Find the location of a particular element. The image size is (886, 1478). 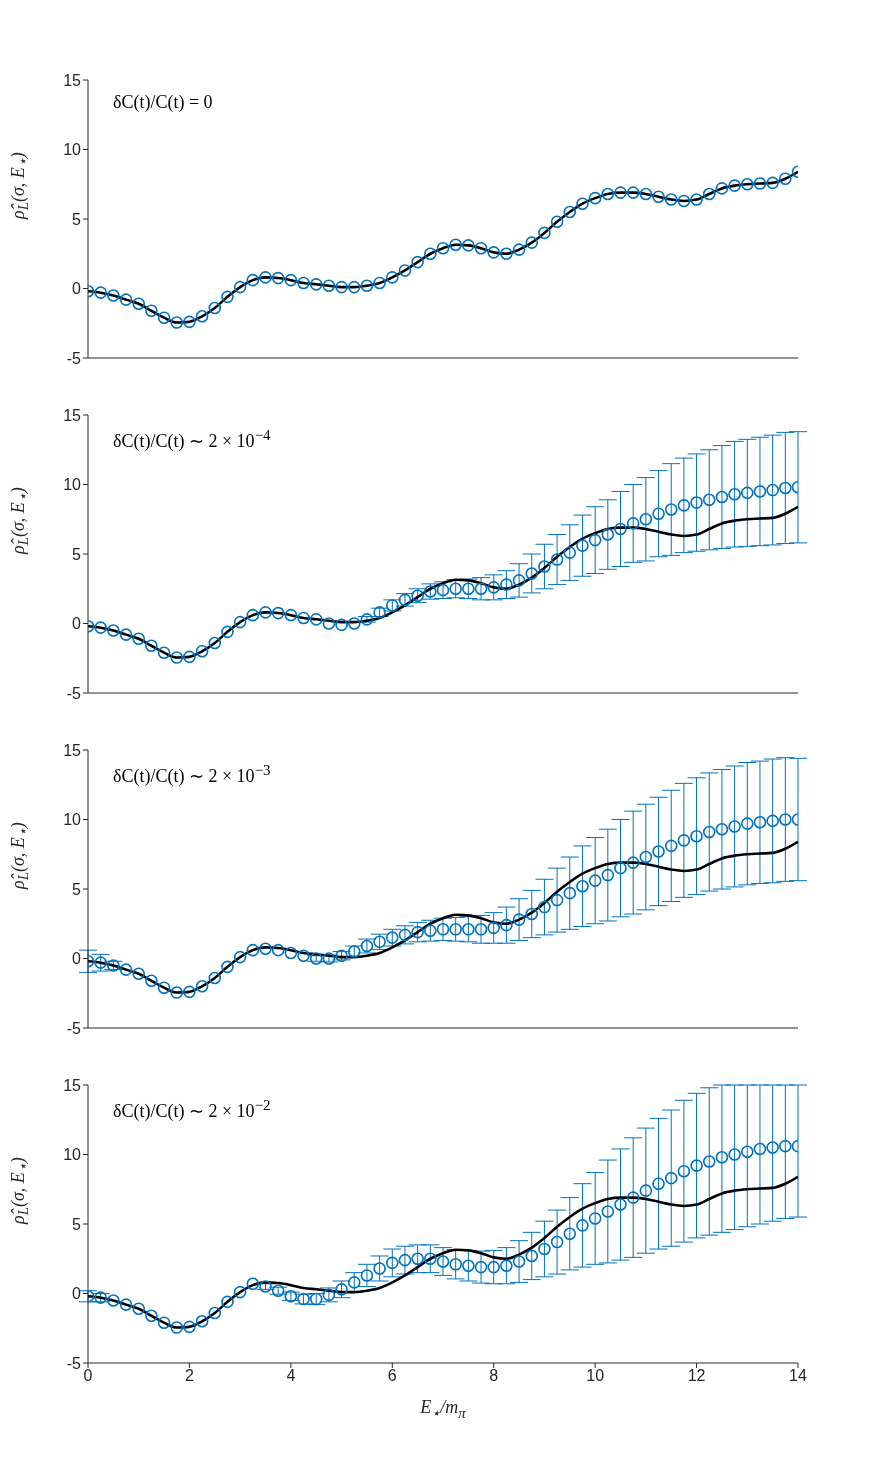

x-tick-label: 14 is located at coordinates (798, 1376).